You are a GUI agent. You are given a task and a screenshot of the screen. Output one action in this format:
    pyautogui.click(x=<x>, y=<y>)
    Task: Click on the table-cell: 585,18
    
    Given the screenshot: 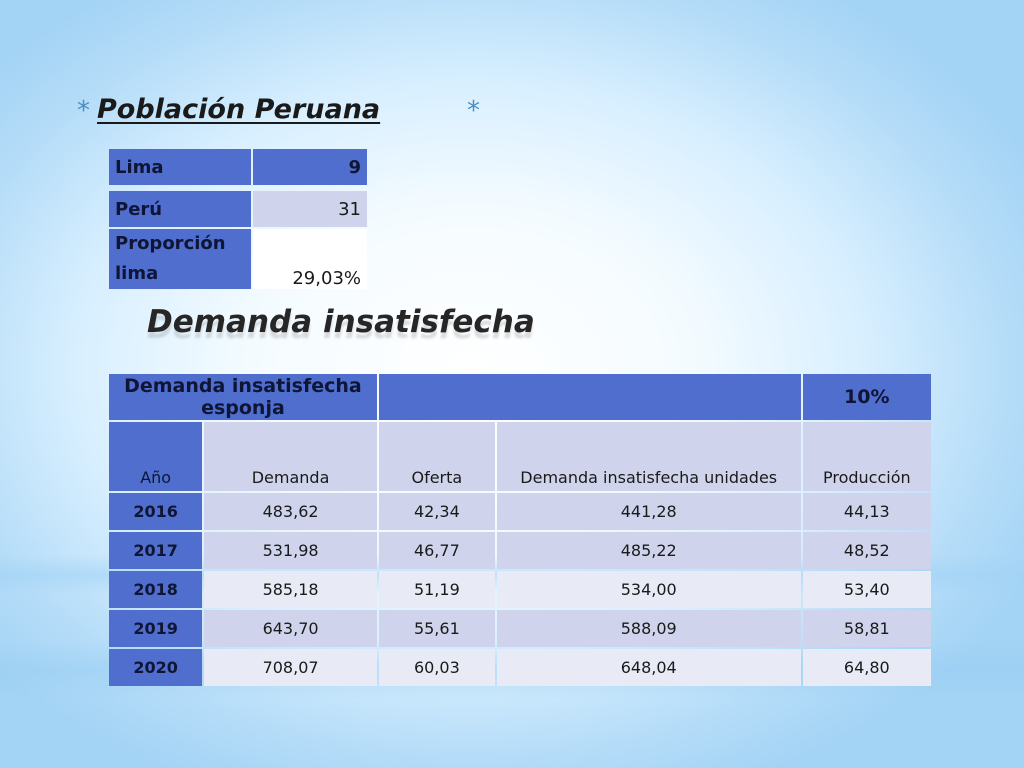 What is the action you would take?
    pyautogui.click(x=290, y=589)
    